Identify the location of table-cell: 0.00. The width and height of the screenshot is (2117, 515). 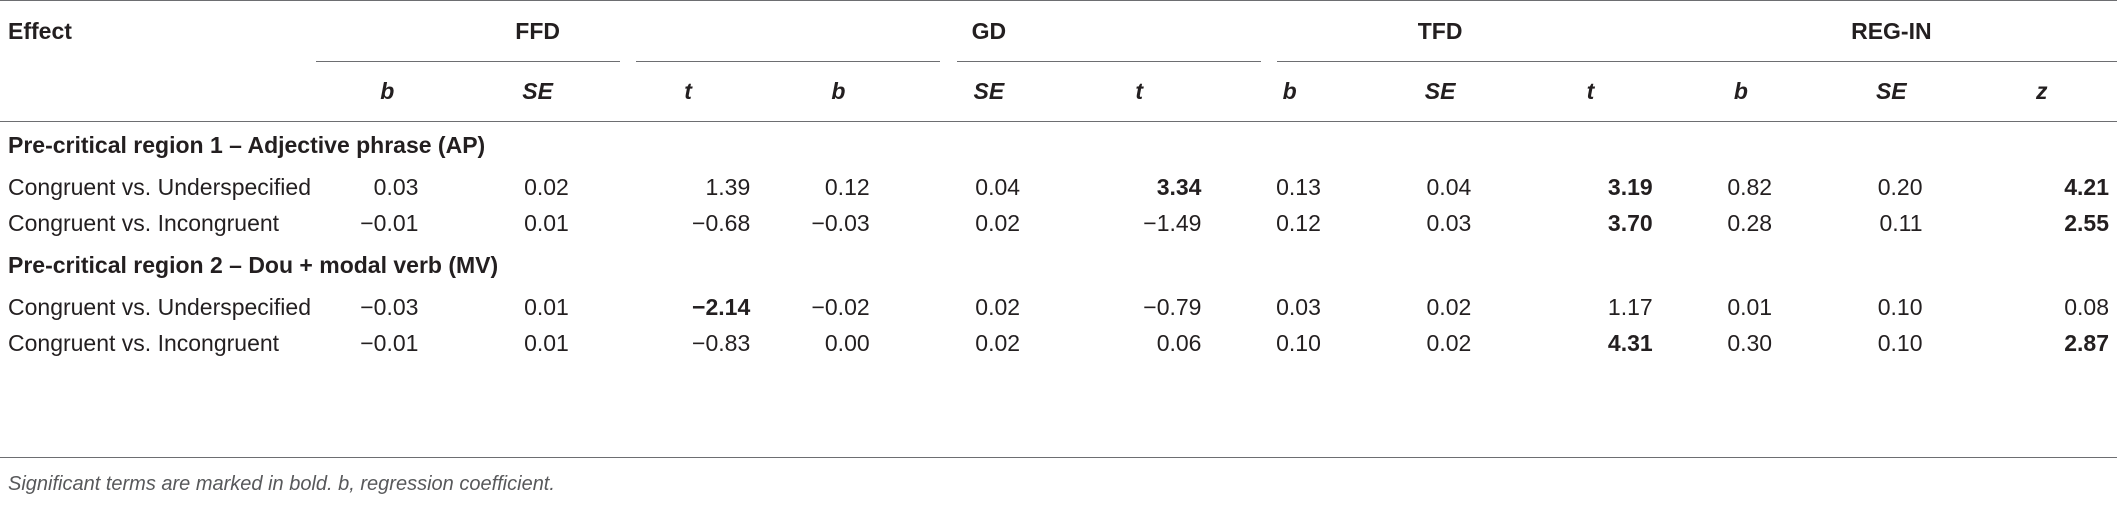
(847, 342).